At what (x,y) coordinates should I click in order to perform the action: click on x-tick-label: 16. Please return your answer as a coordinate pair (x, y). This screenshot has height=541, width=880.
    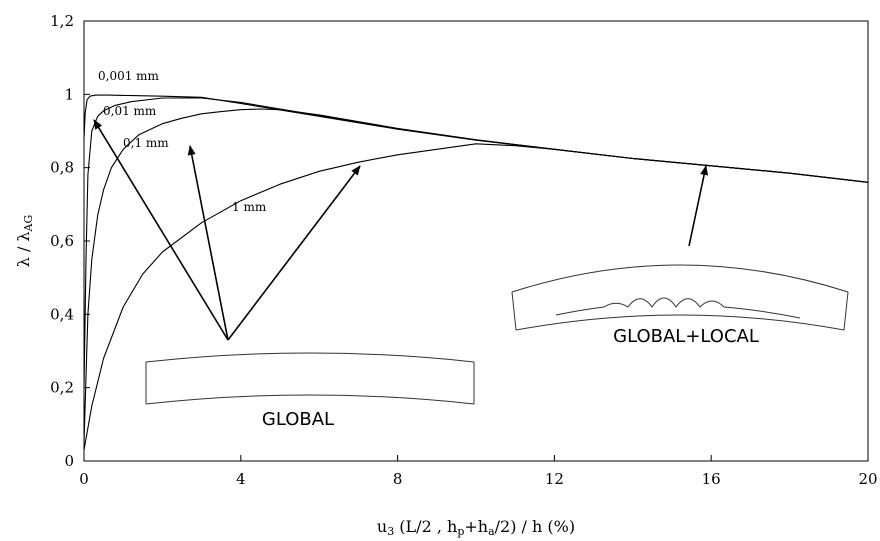
    Looking at the image, I should click on (711, 479).